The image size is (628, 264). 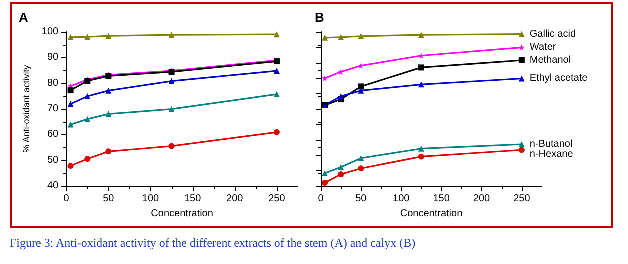 What do you see at coordinates (551, 144) in the screenshot?
I see `series-label: n-Butanol` at bounding box center [551, 144].